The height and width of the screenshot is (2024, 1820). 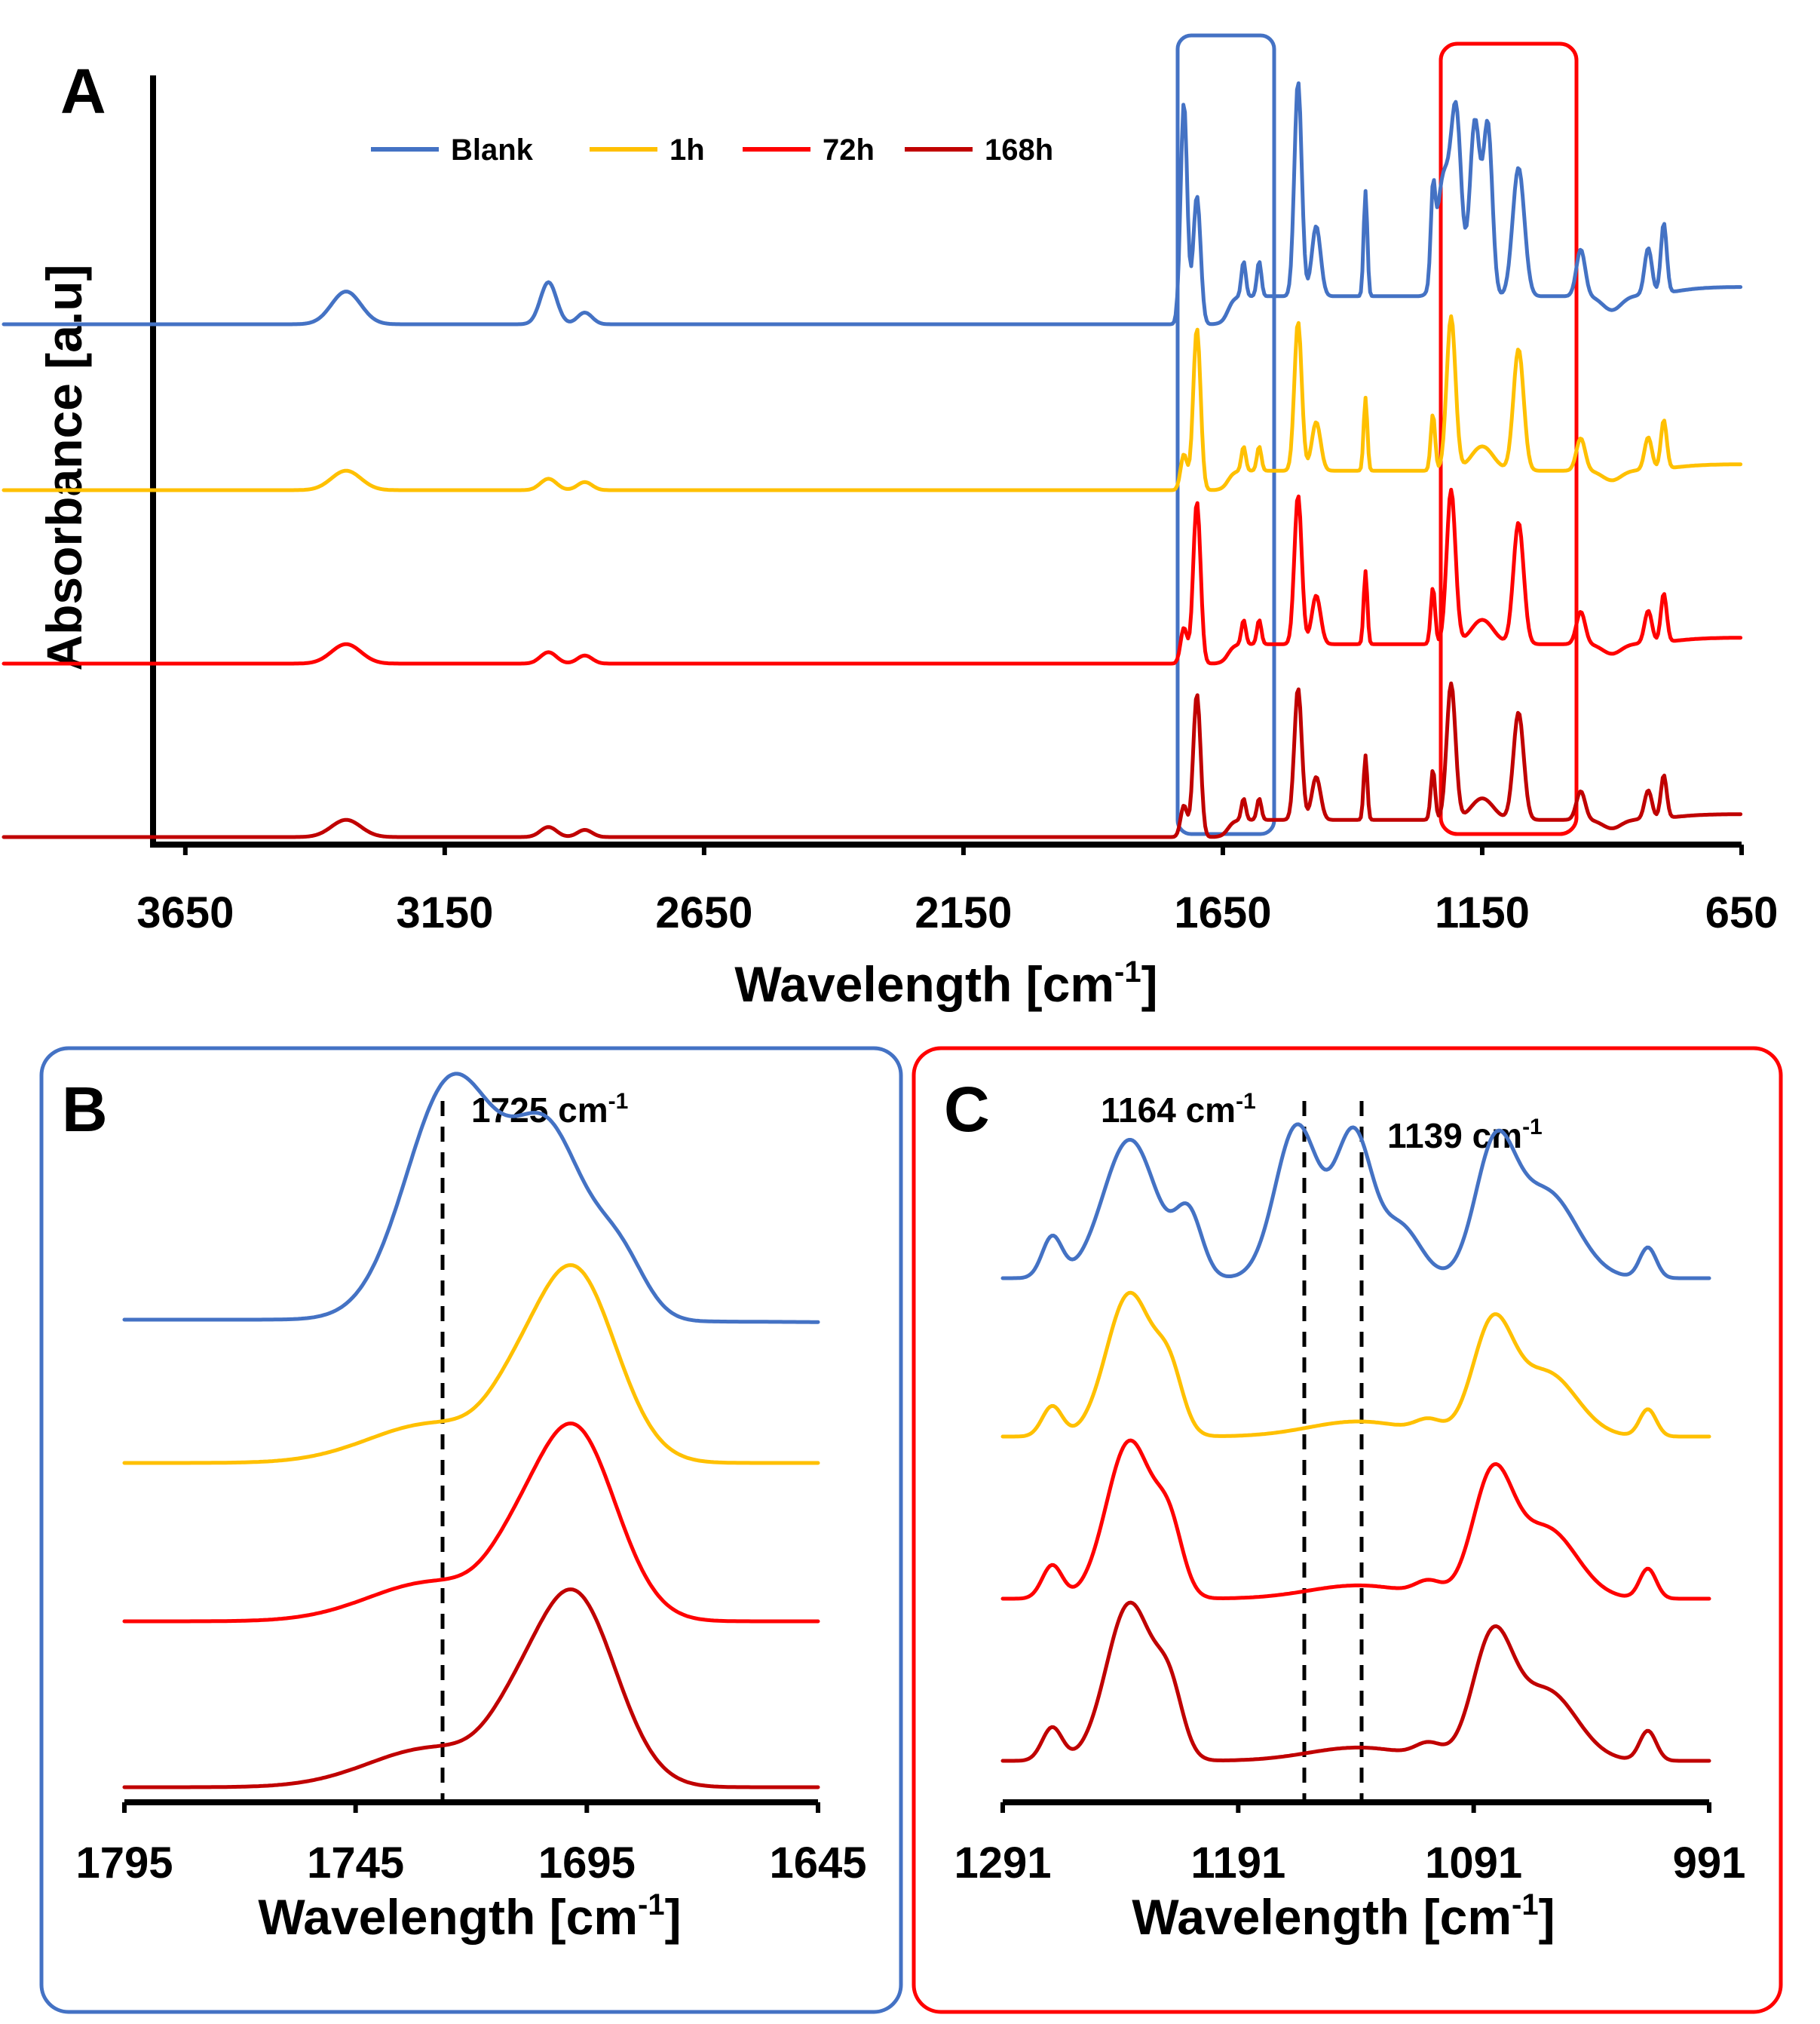 I want to click on x-tick-label: 1795, so click(x=124, y=1863).